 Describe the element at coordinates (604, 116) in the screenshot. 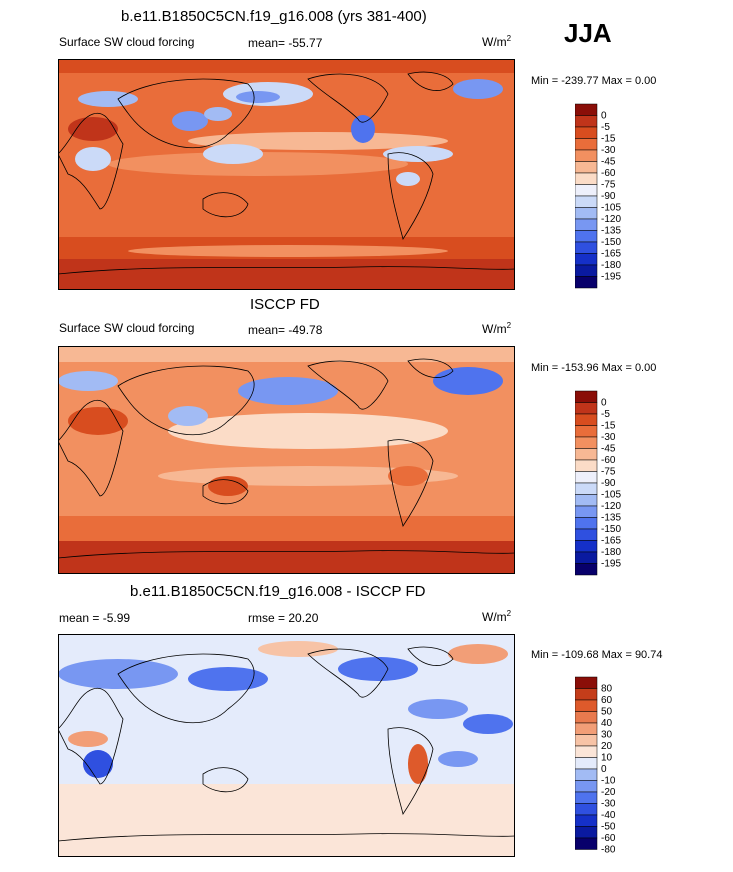

I see `colorbar-1-label: 0` at that location.